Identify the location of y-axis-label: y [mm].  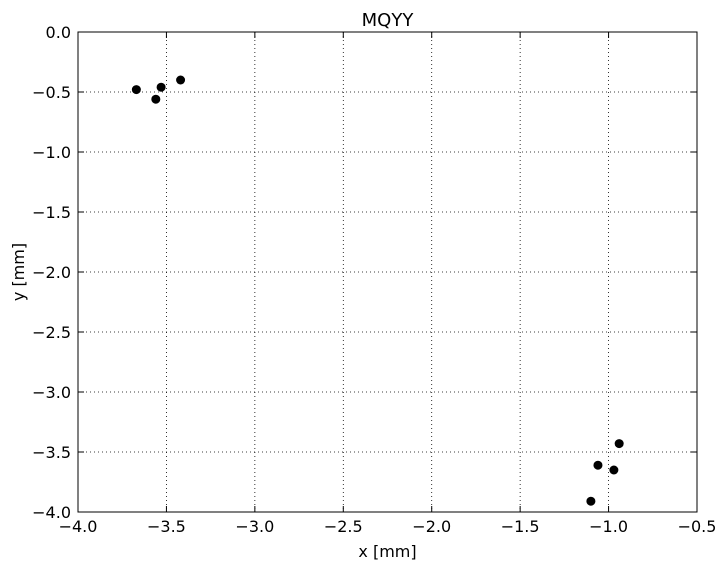
(18, 272).